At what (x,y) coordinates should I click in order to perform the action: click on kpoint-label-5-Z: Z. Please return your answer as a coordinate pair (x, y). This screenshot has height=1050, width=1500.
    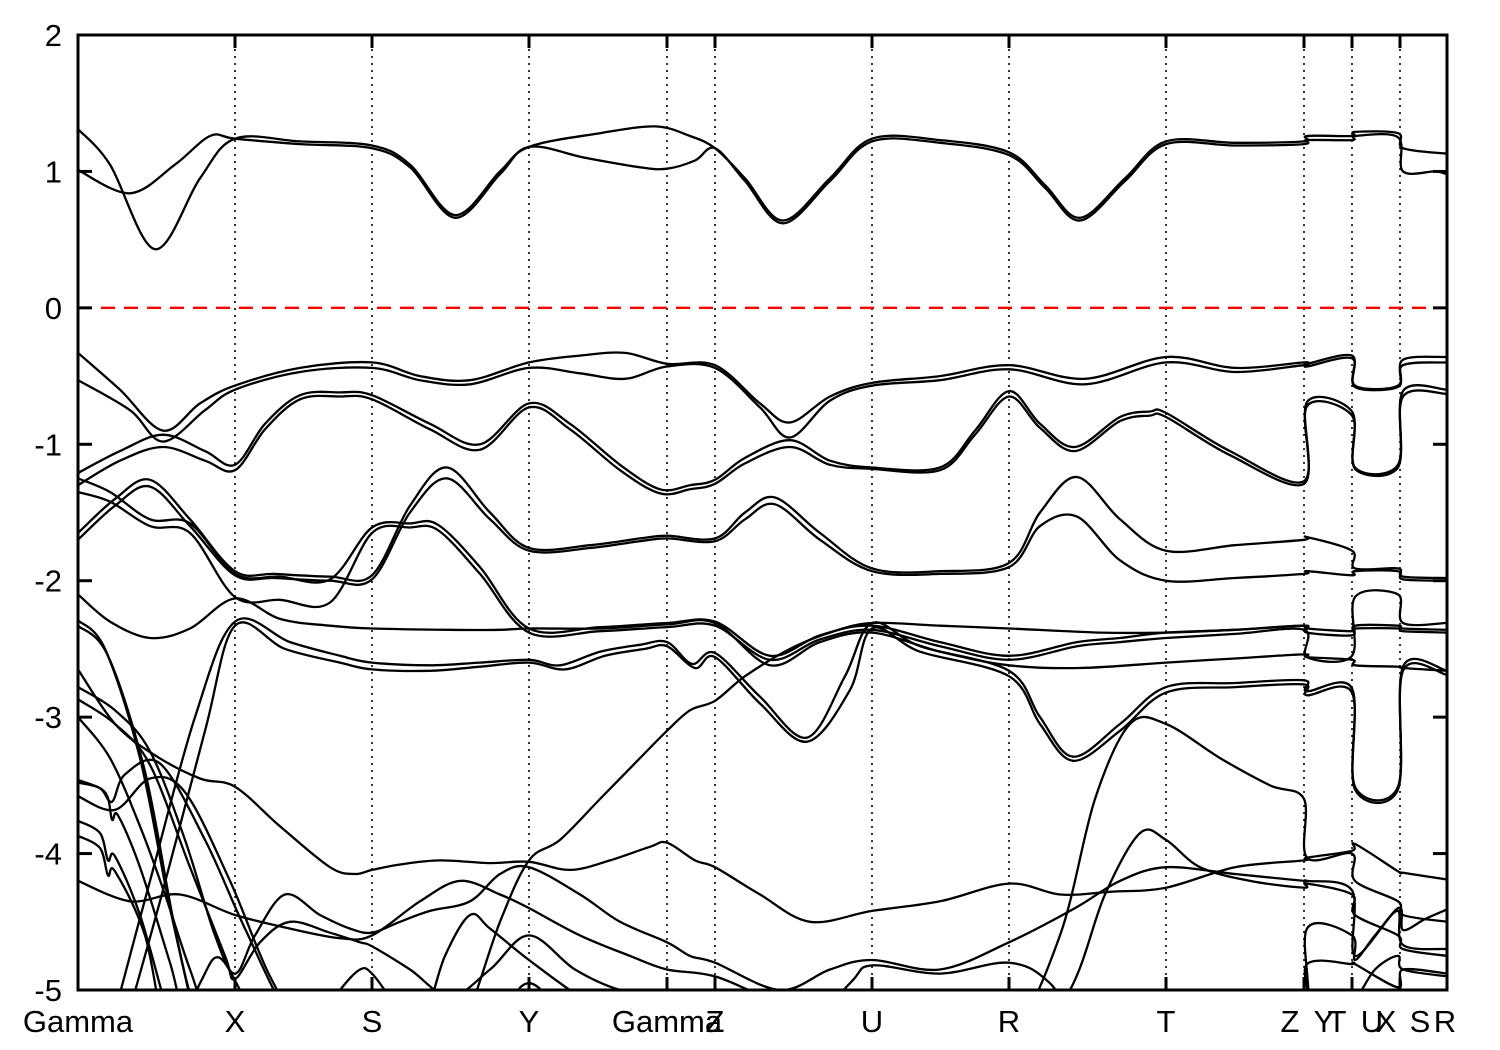
    Looking at the image, I should click on (715, 1021).